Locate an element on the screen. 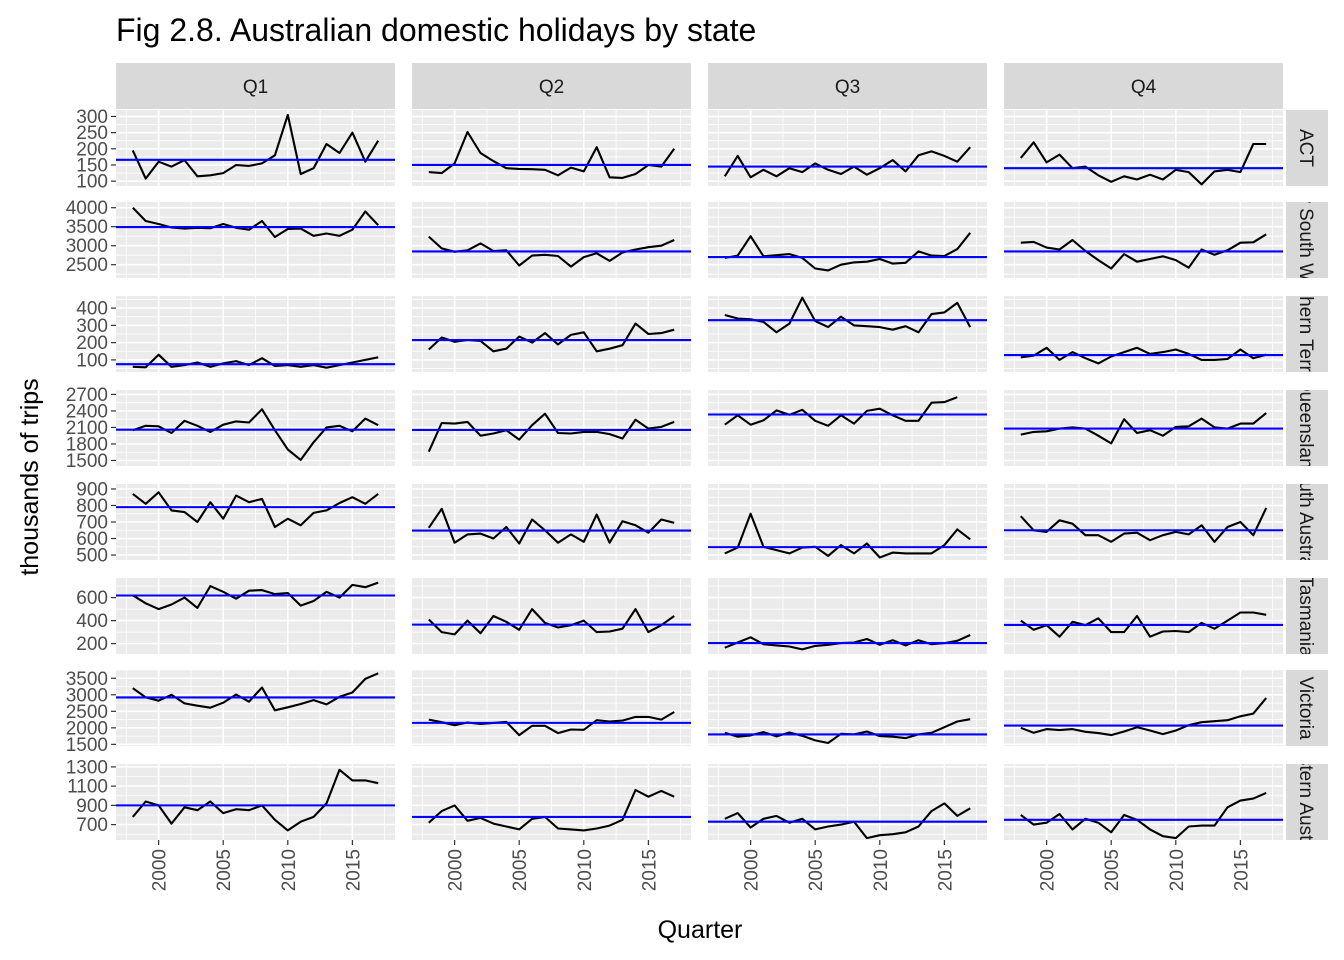 The image size is (1344, 960). panel-queensland-q2 is located at coordinates (551, 428).